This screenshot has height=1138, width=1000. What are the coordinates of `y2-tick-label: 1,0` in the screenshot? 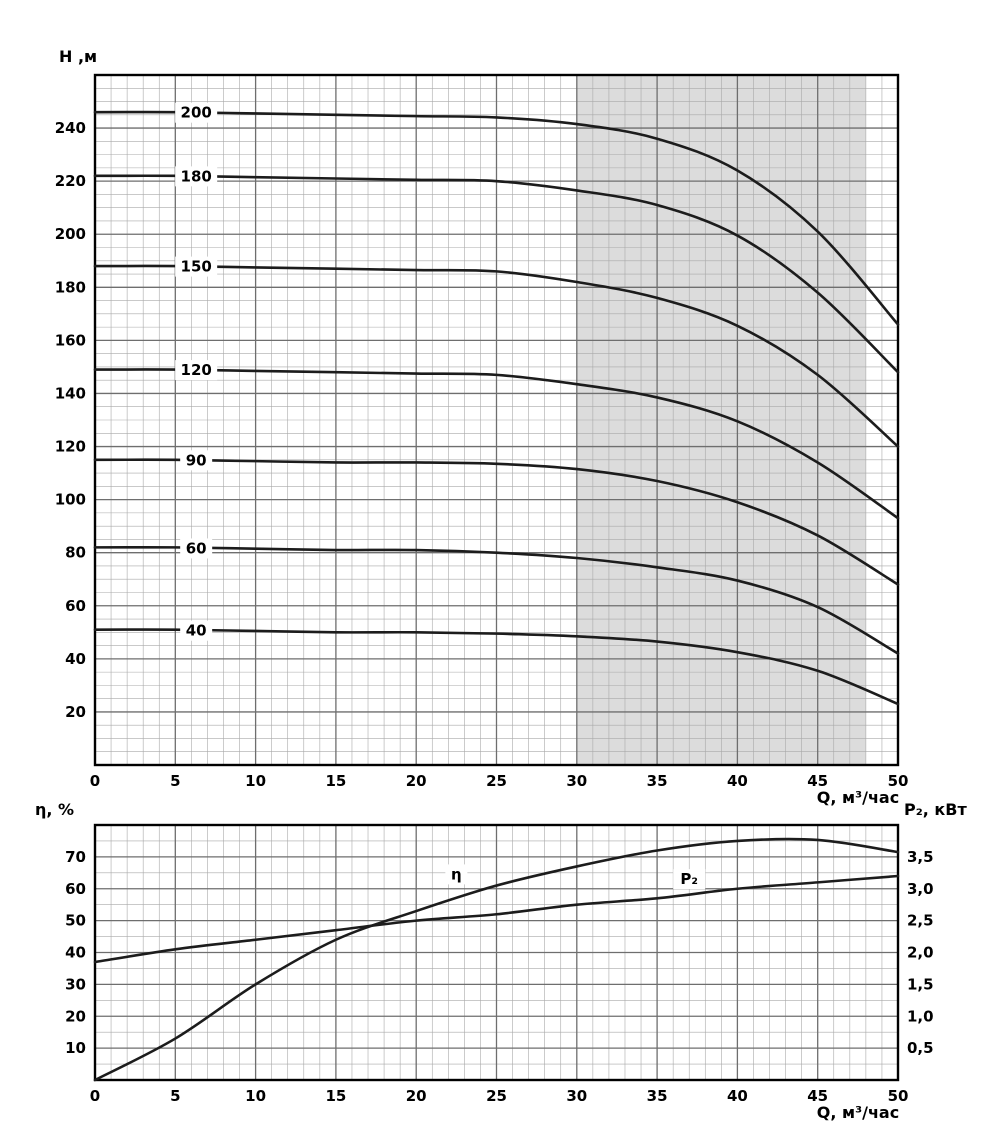 It's located at (920, 1016).